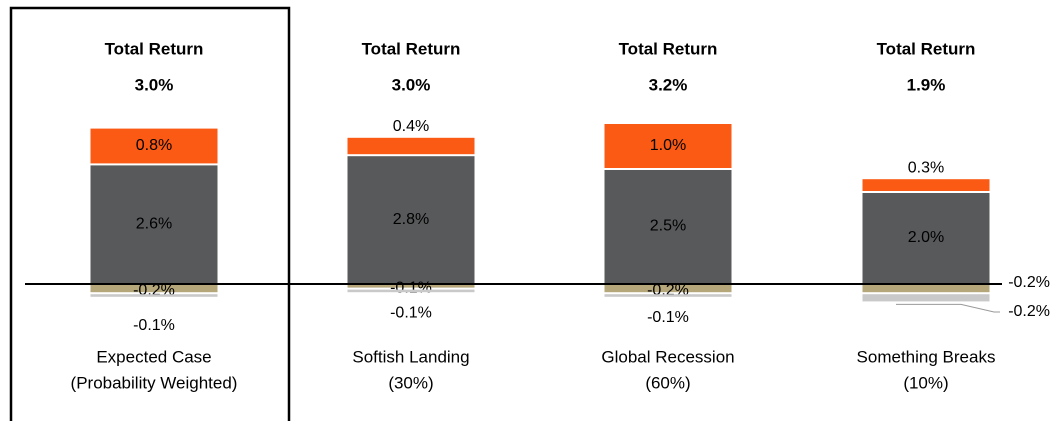 The width and height of the screenshot is (1054, 421). What do you see at coordinates (926, 356) in the screenshot?
I see `category-label: Something Breaks` at bounding box center [926, 356].